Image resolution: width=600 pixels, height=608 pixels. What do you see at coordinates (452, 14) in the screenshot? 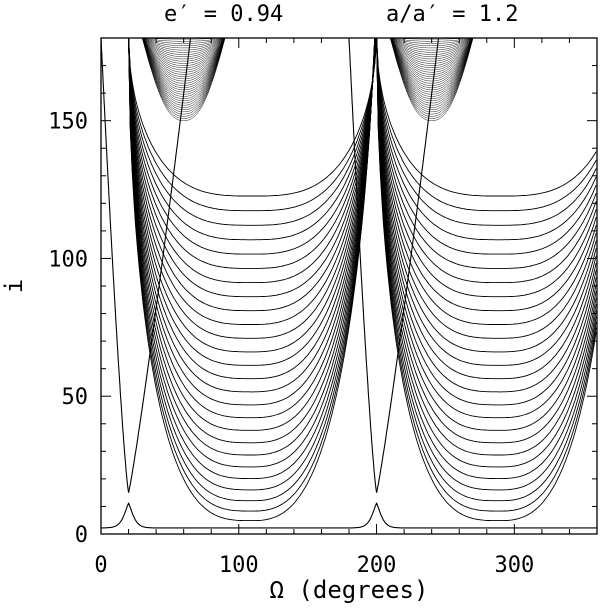
I see `chart-title-semimajor-ratio: a/a′ = 1.2` at bounding box center [452, 14].